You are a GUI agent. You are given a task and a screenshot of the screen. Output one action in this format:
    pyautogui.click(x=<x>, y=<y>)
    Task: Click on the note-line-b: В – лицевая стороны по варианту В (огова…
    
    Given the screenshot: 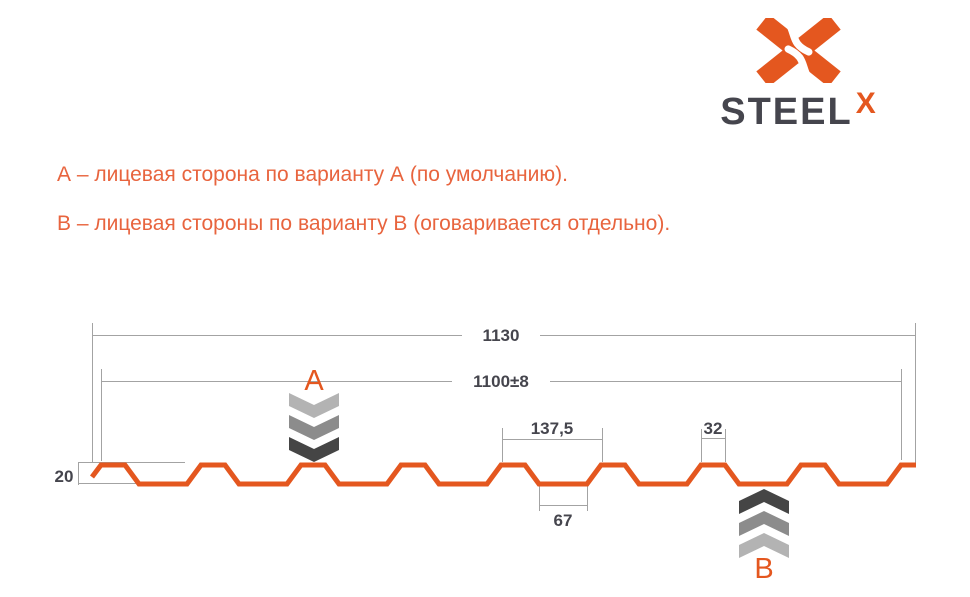 What is the action you would take?
    pyautogui.click(x=364, y=223)
    